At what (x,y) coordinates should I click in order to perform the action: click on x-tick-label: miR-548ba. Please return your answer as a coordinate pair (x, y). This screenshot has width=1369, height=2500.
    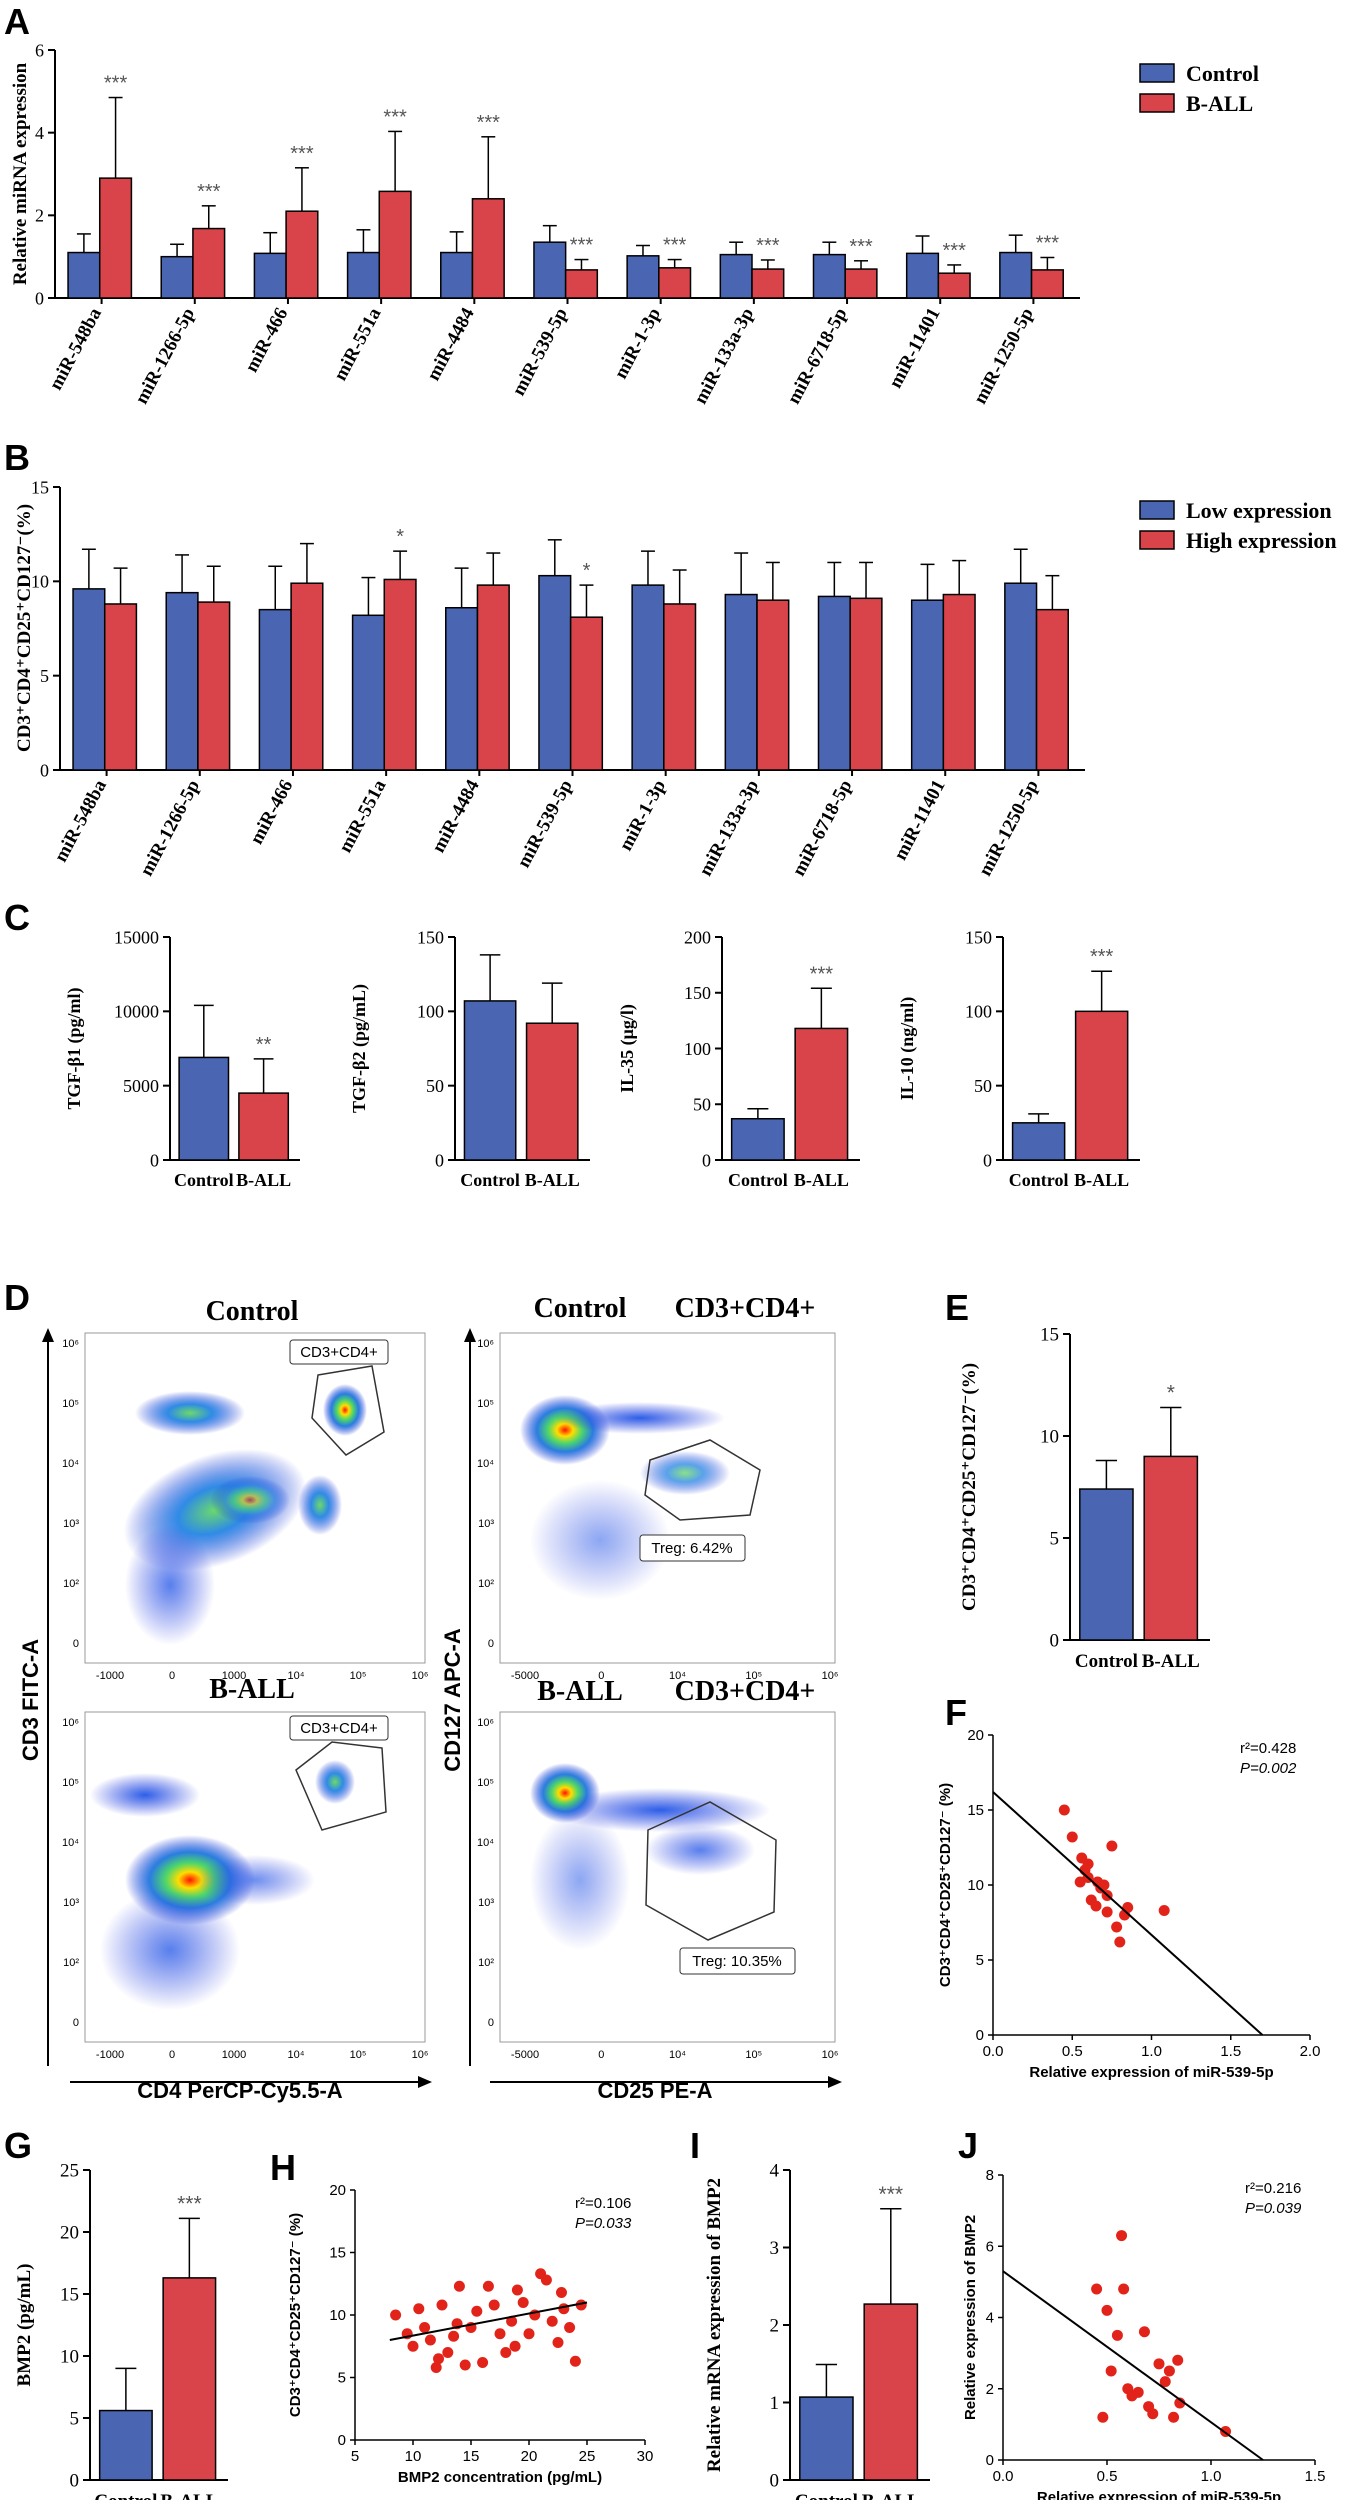
    Looking at the image, I should click on (80, 821).